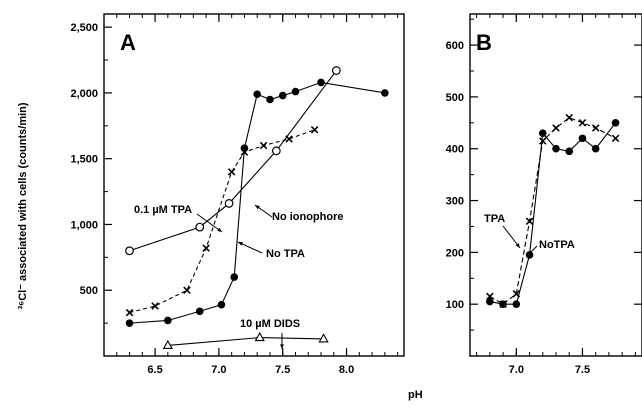 Image resolution: width=642 pixels, height=411 pixels. I want to click on x-tick-label: 8.0, so click(346, 370).